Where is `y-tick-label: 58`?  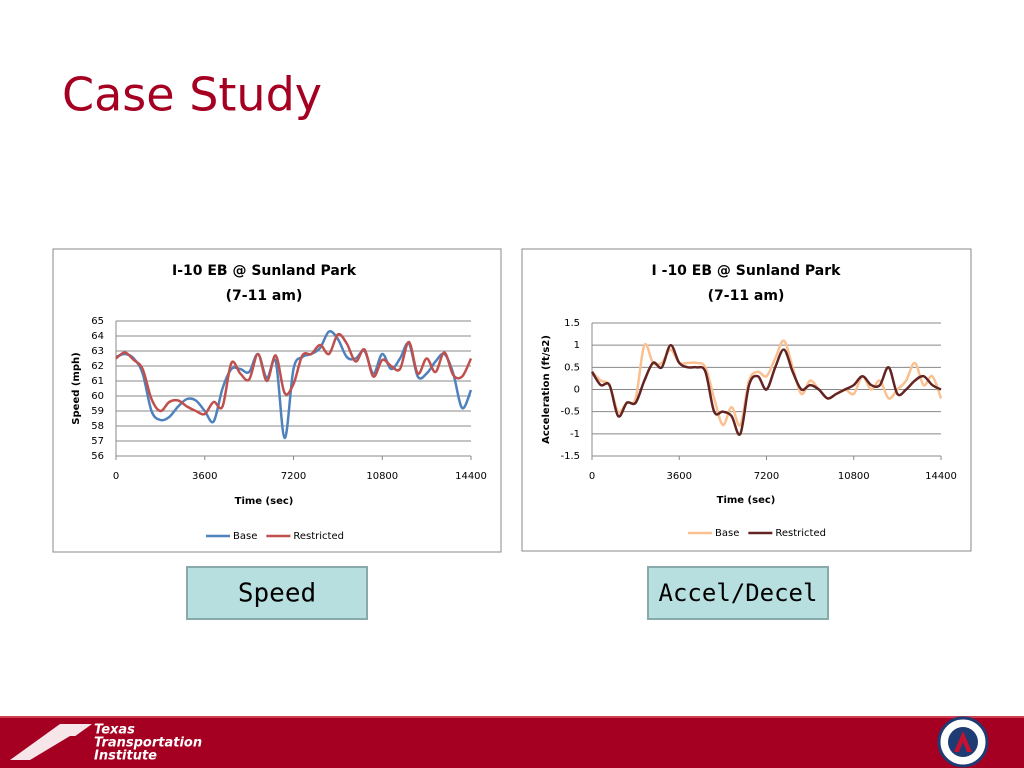 y-tick-label: 58 is located at coordinates (97, 426).